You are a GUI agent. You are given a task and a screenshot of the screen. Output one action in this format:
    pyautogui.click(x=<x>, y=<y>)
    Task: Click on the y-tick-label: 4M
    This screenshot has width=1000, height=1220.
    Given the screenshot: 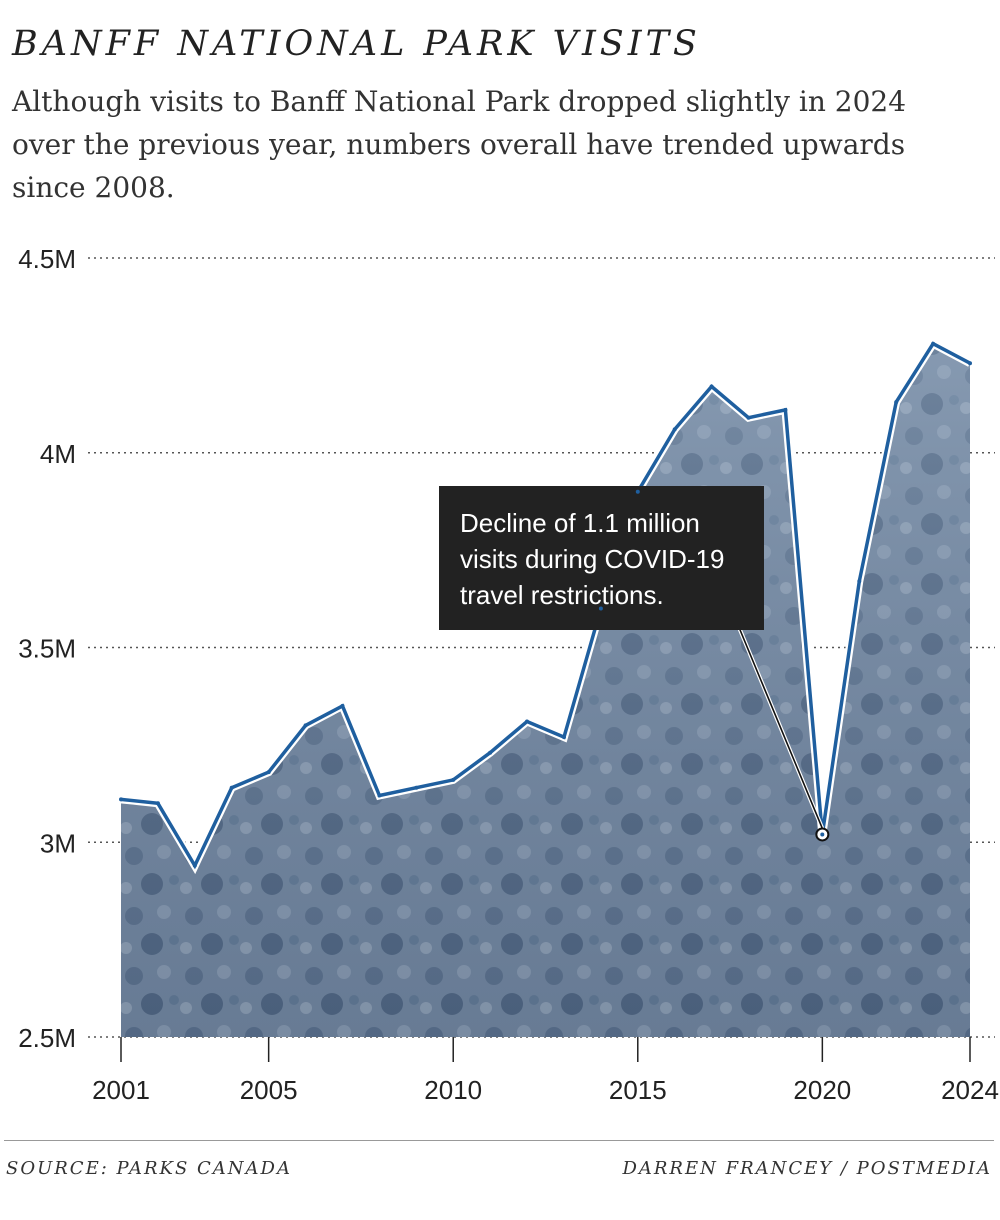 What is the action you would take?
    pyautogui.click(x=58, y=454)
    